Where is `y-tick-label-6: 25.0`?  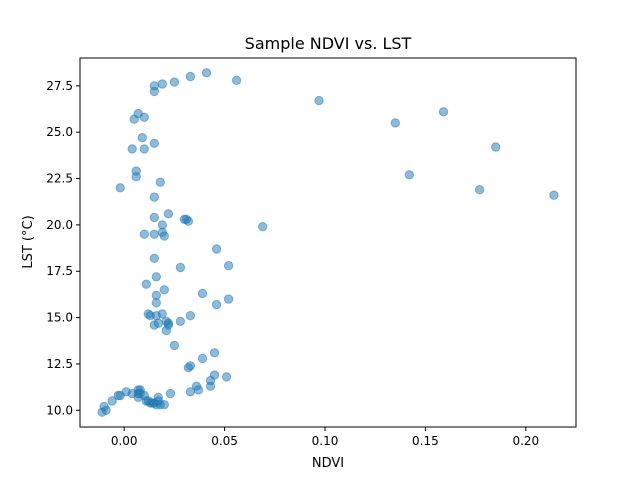
y-tick-label-6: 25.0 is located at coordinates (59, 132).